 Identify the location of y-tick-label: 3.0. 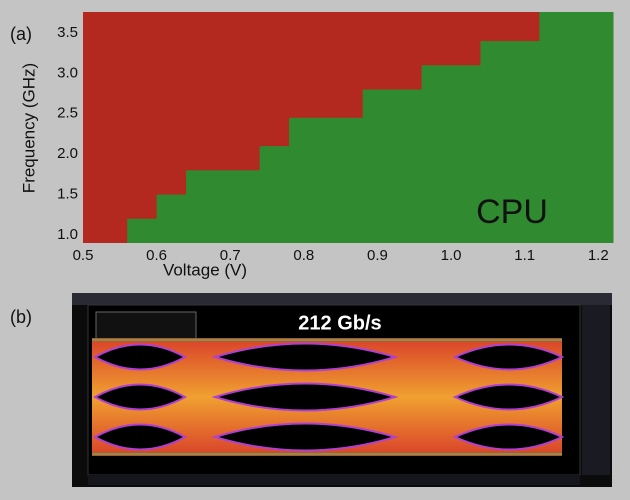
(67, 72).